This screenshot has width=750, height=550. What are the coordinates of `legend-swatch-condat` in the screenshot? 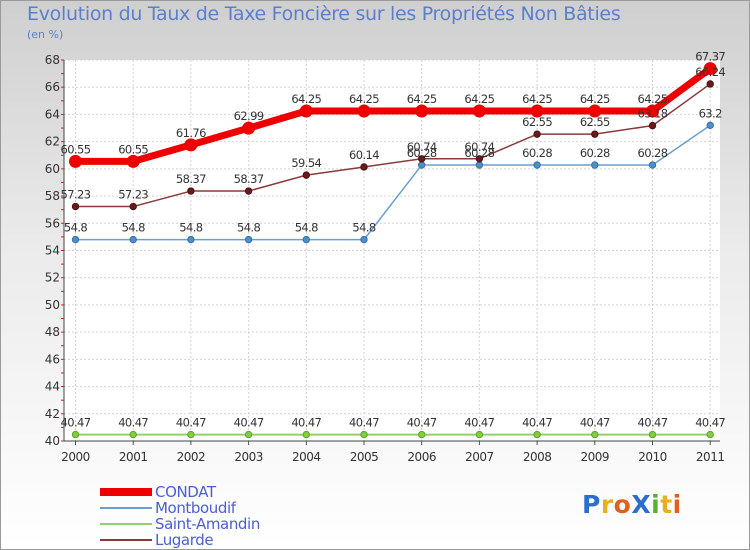 It's located at (126, 492).